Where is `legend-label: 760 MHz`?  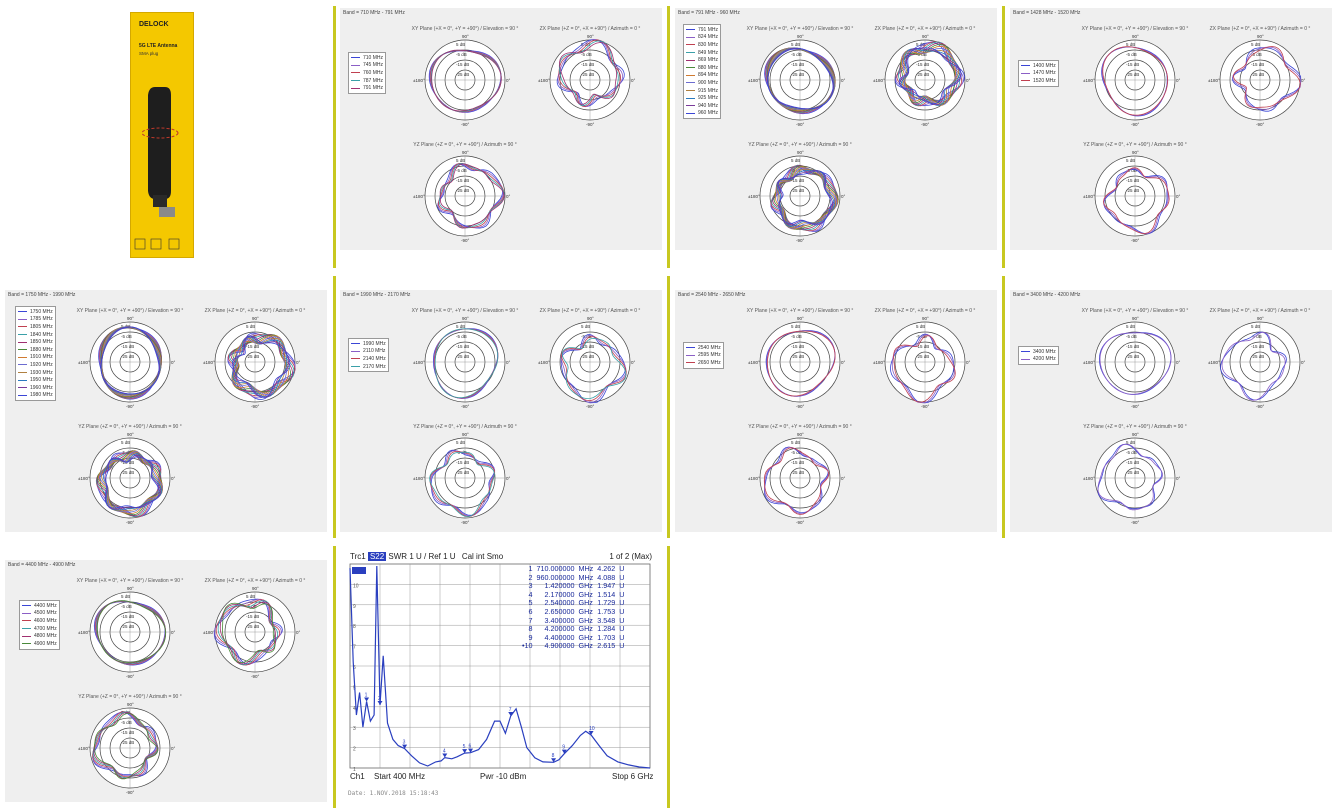
legend-label: 760 MHz is located at coordinates (373, 72).